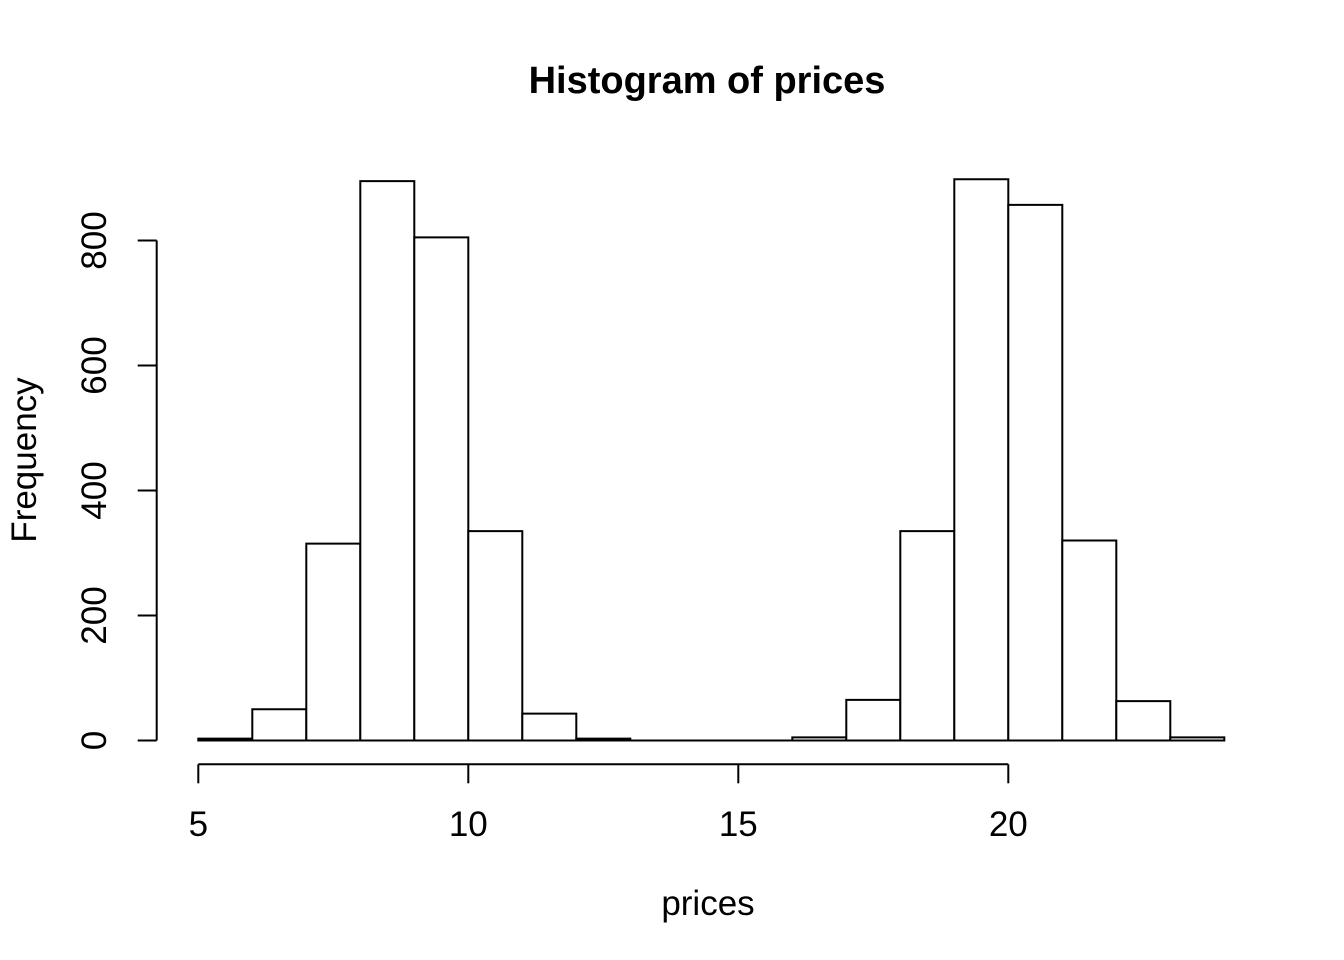 The image size is (1344, 960). Describe the element at coordinates (707, 81) in the screenshot. I see `chart-title: Histogram of prices` at that location.